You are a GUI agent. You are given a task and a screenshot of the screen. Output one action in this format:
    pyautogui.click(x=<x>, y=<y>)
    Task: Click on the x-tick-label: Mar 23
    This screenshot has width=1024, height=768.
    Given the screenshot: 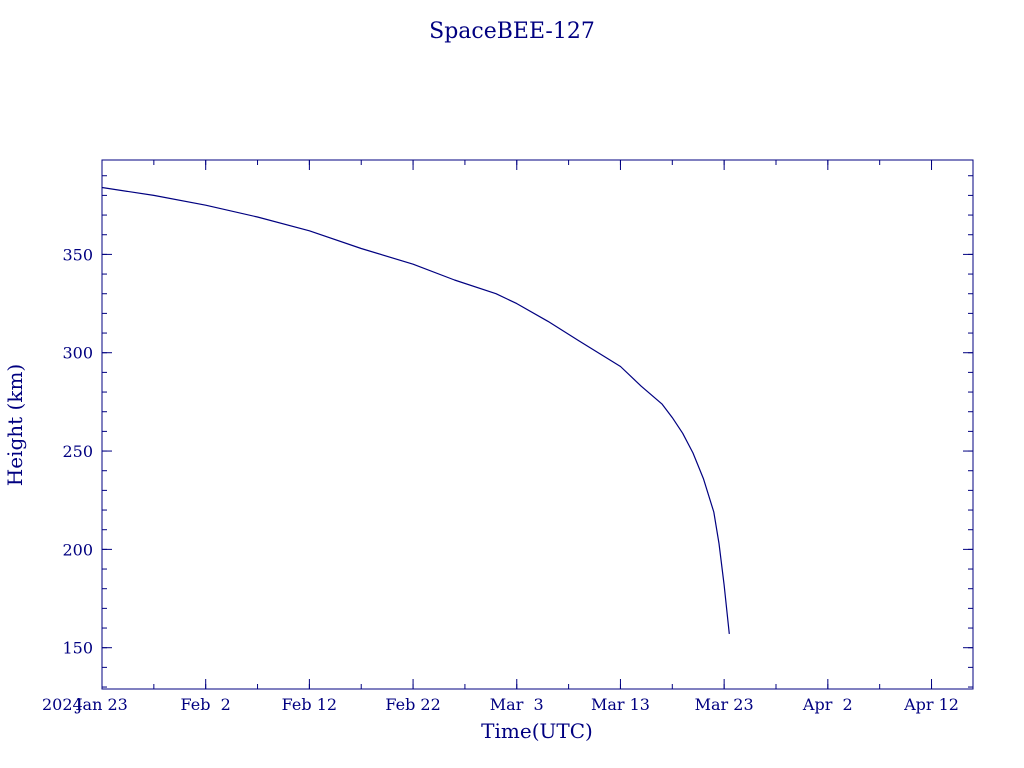 What is the action you would take?
    pyautogui.click(x=724, y=704)
    